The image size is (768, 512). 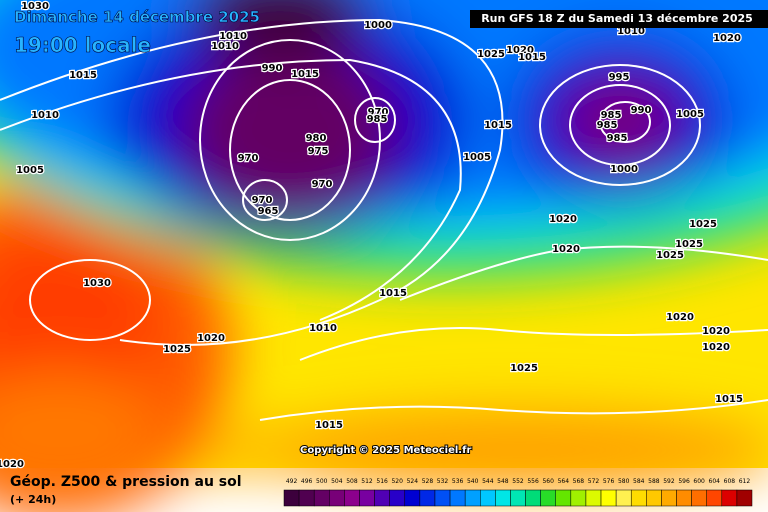 What do you see at coordinates (715, 481) in the screenshot?
I see `scale-label: 604` at bounding box center [715, 481].